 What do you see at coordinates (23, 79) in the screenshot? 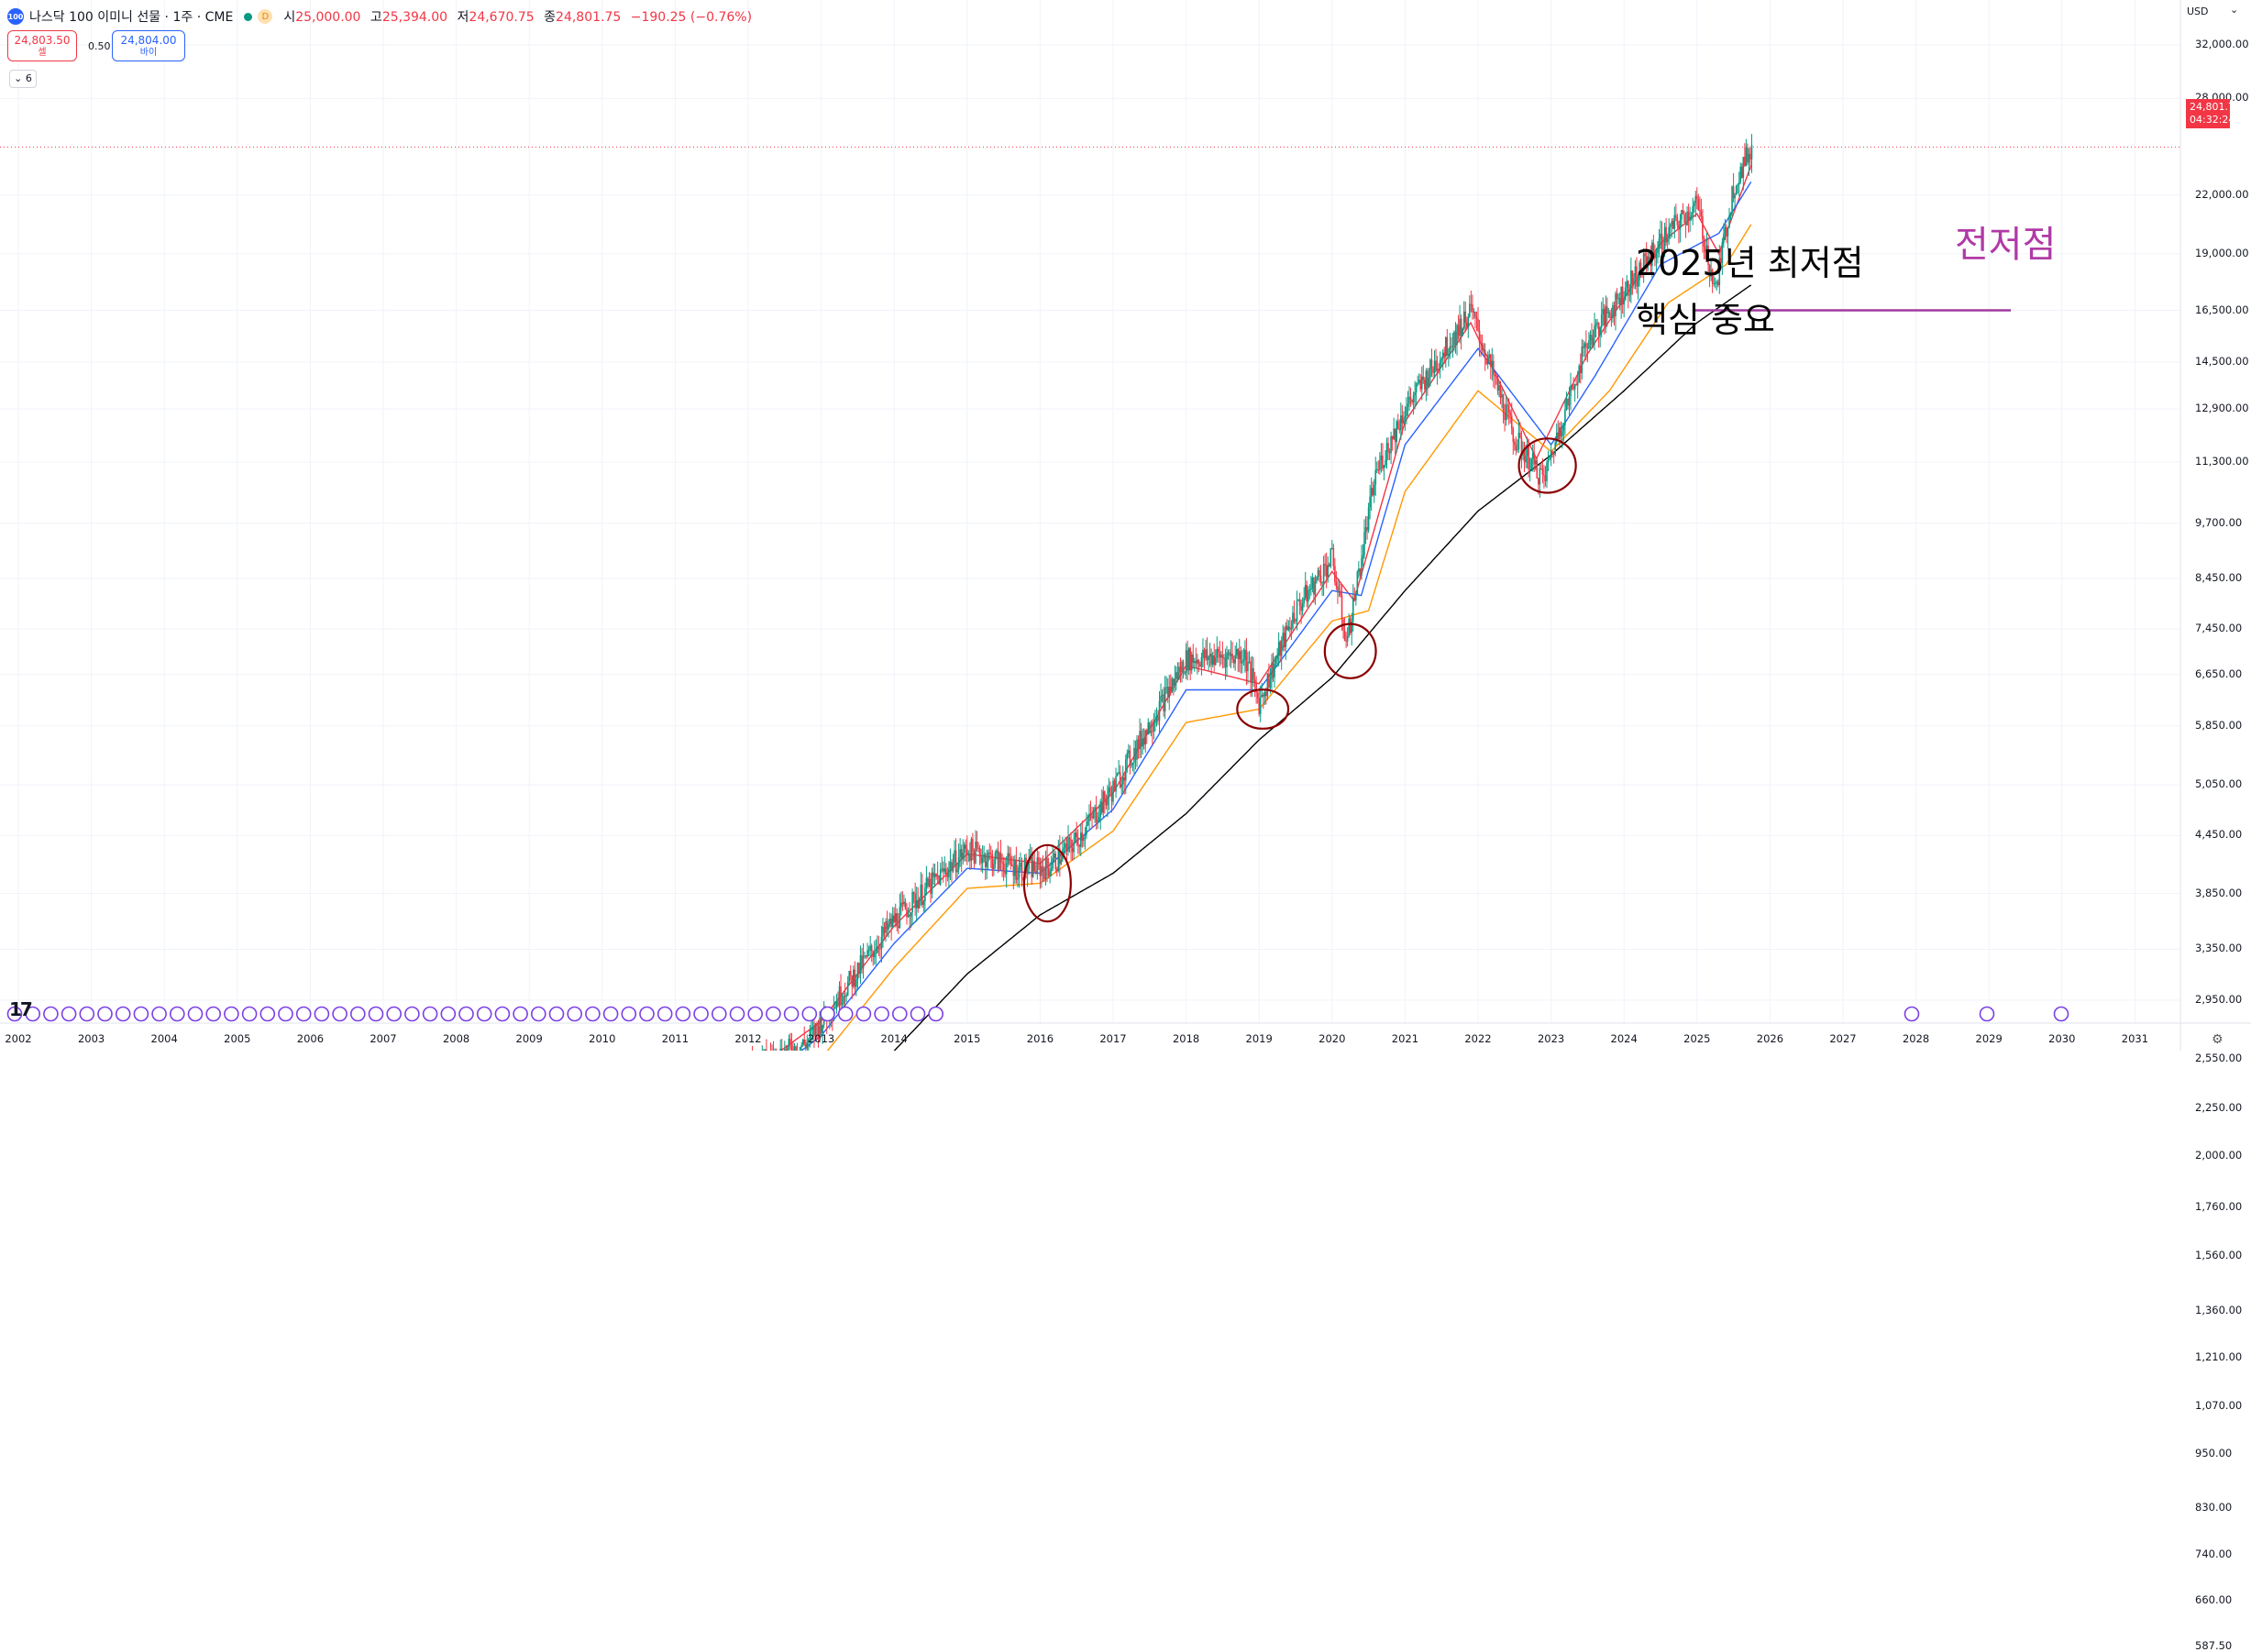
I see `indicators-toggle-button: ⌄ 6` at bounding box center [23, 79].